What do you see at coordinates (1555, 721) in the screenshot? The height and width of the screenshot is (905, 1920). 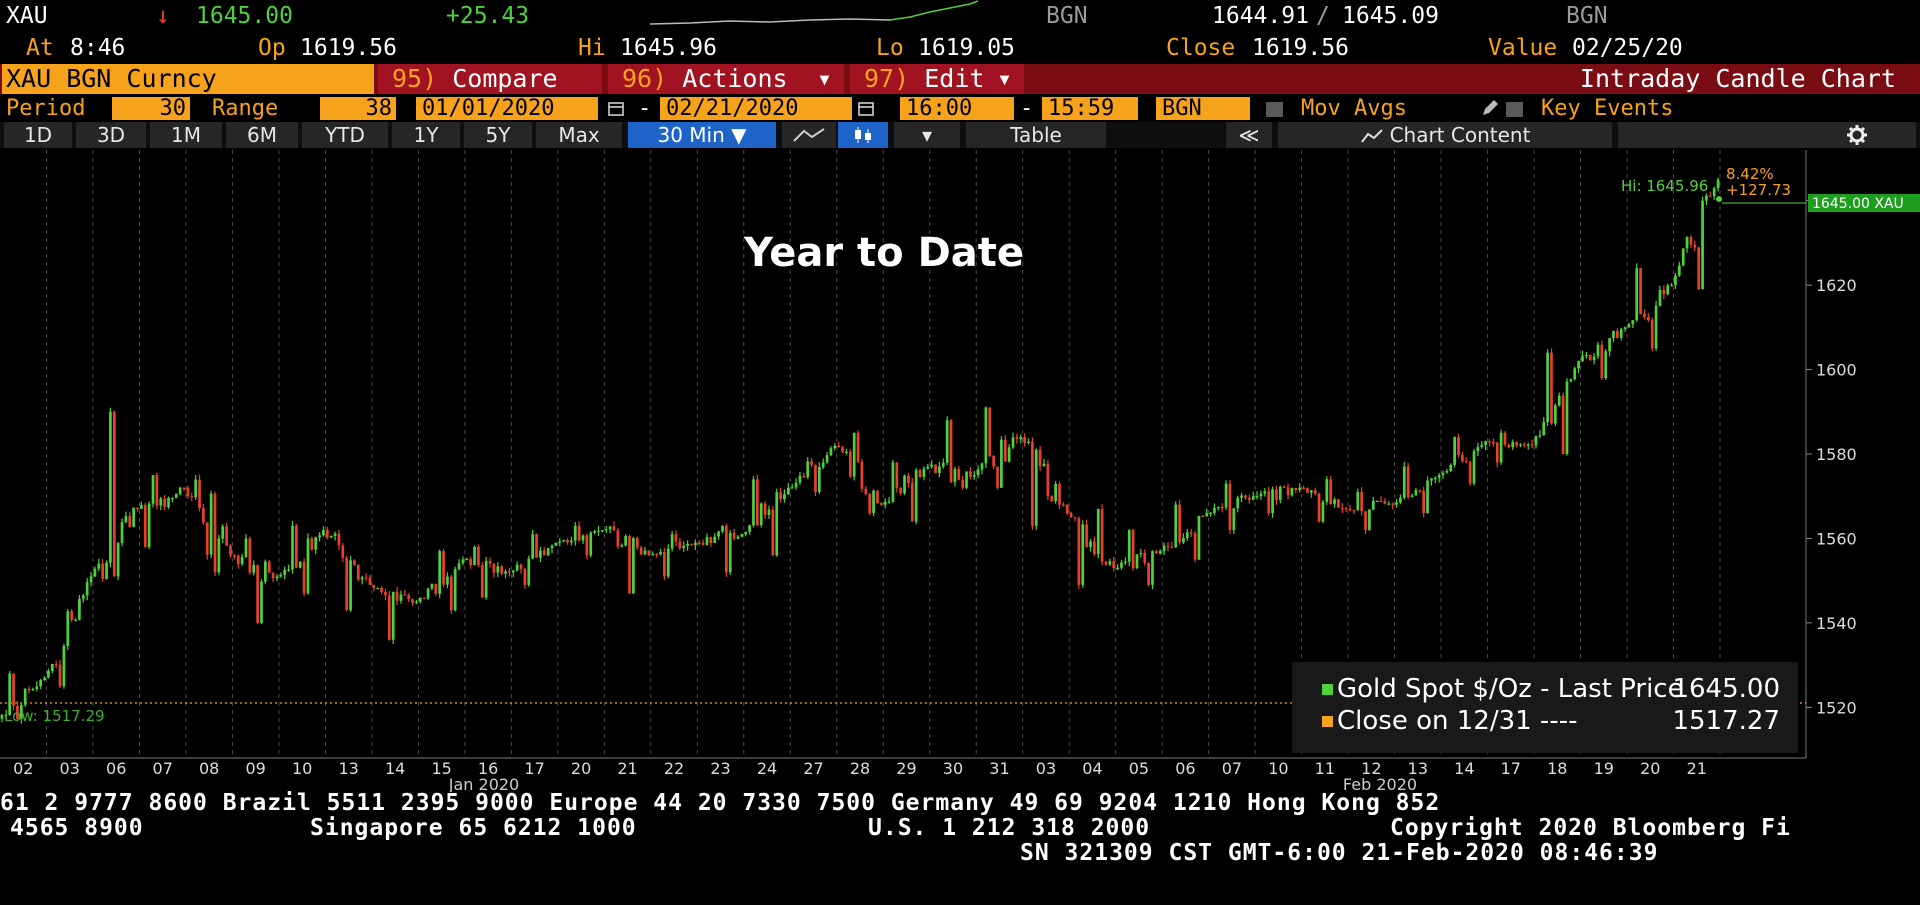 I see `legend-item-prev-close: Close on 12/31 ---- 1517.27` at bounding box center [1555, 721].